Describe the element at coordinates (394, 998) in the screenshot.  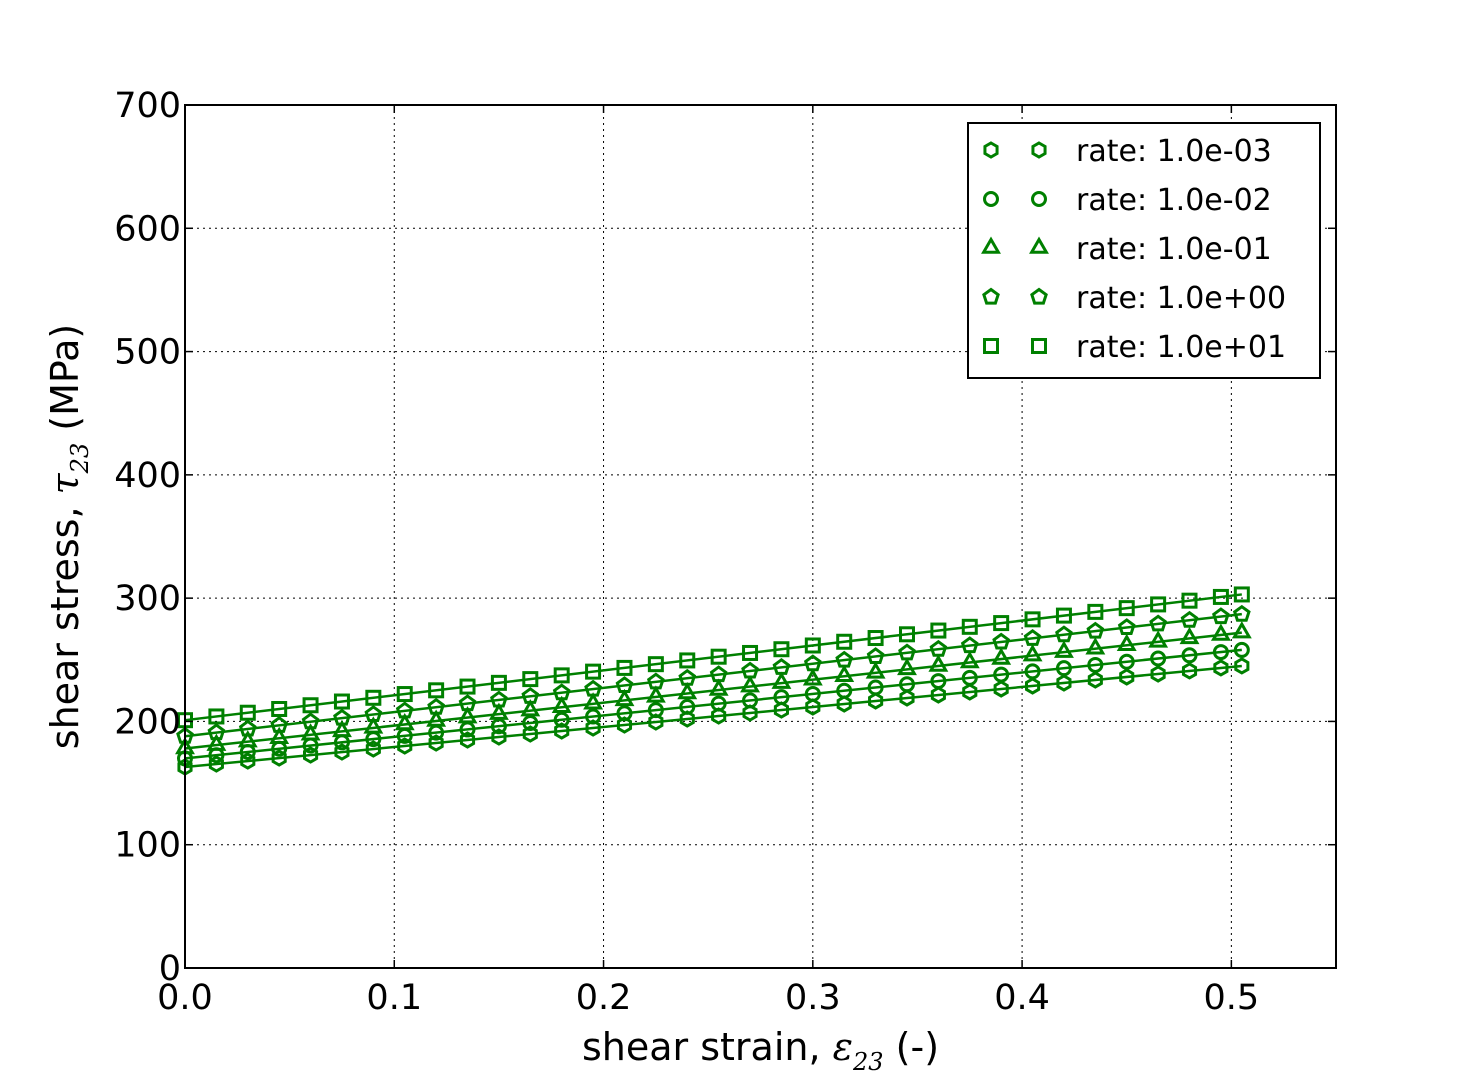
I see `x-tick-label: 0.1` at that location.